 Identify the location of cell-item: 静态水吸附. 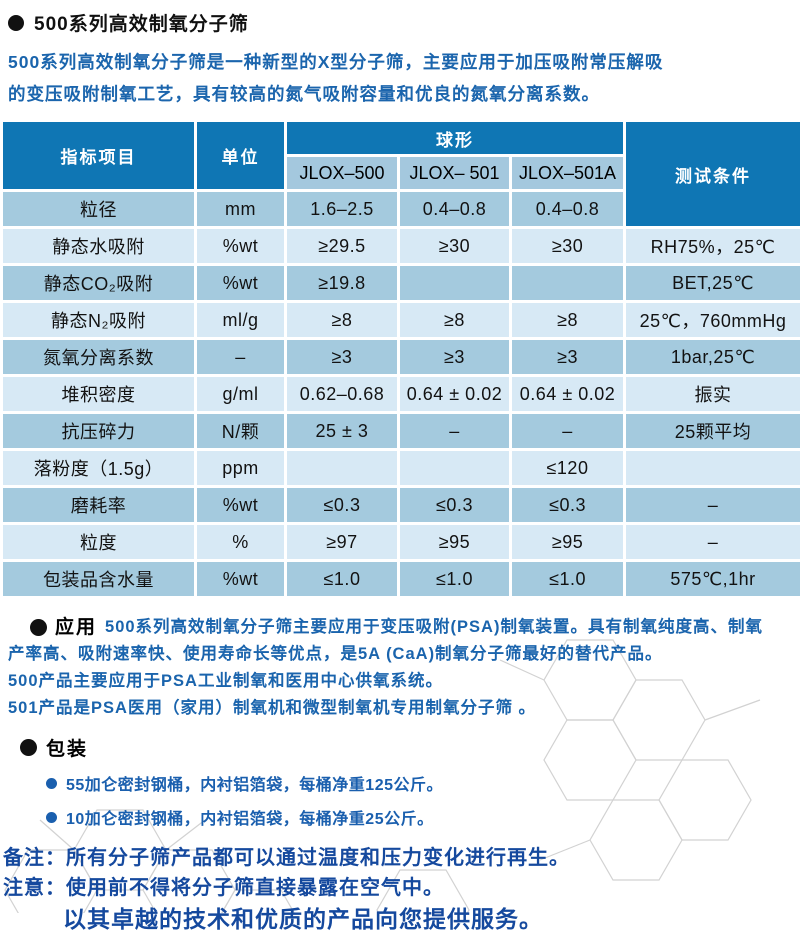
(99, 246).